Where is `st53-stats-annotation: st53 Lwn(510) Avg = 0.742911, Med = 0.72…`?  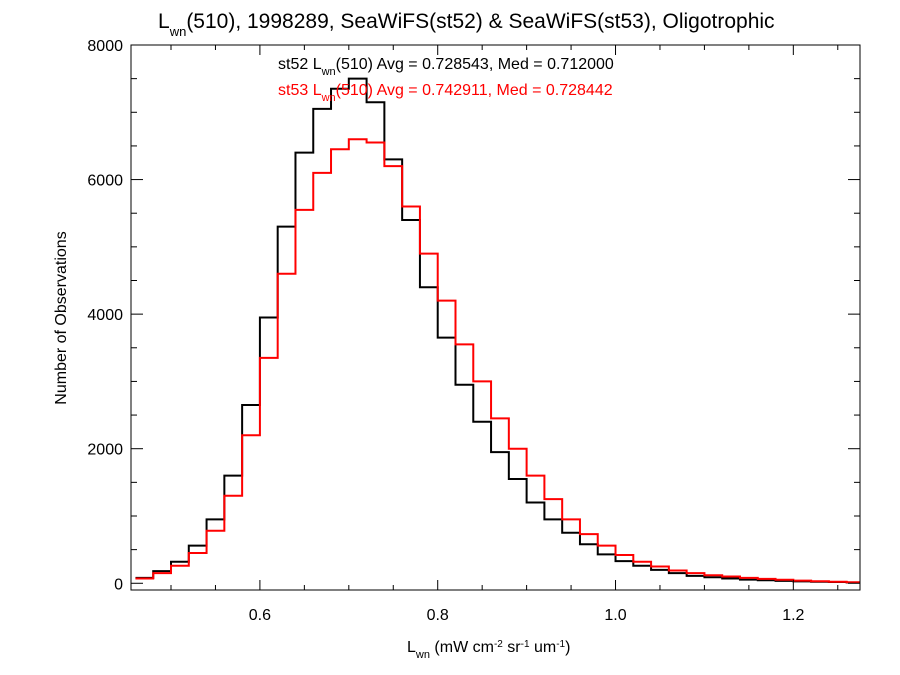
st53-stats-annotation: st53 Lwn(510) Avg = 0.742911, Med = 0.72… is located at coordinates (445, 93).